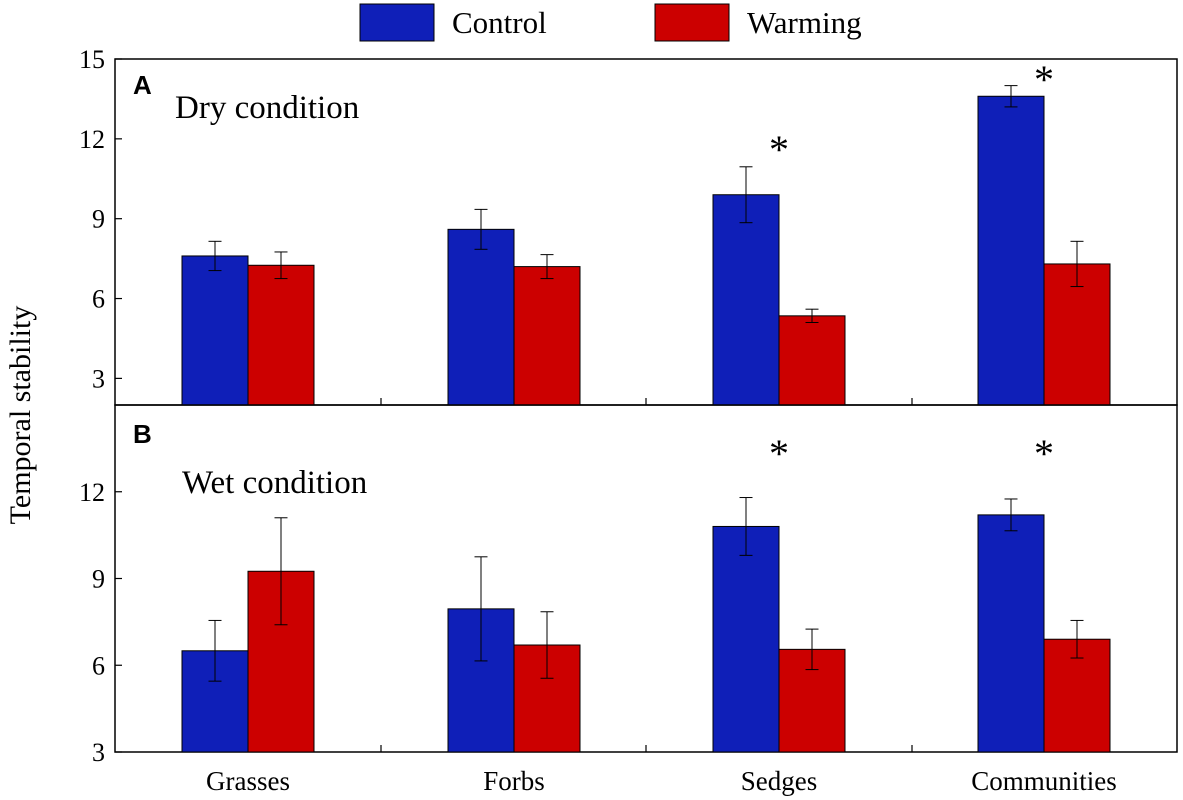  Describe the element at coordinates (661, 781) in the screenshot. I see `x-axis: Grasses Forbs Sedges Communities` at that location.